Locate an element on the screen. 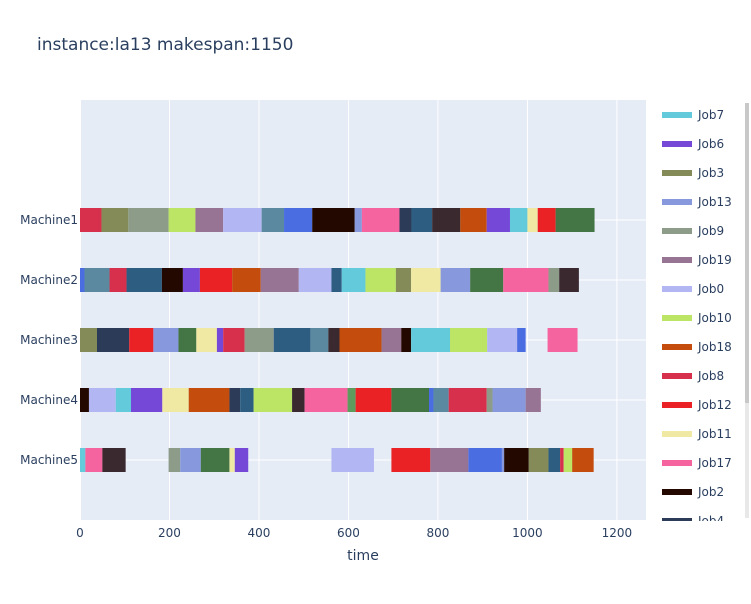  legend-item: Job7 is located at coordinates (693, 115).